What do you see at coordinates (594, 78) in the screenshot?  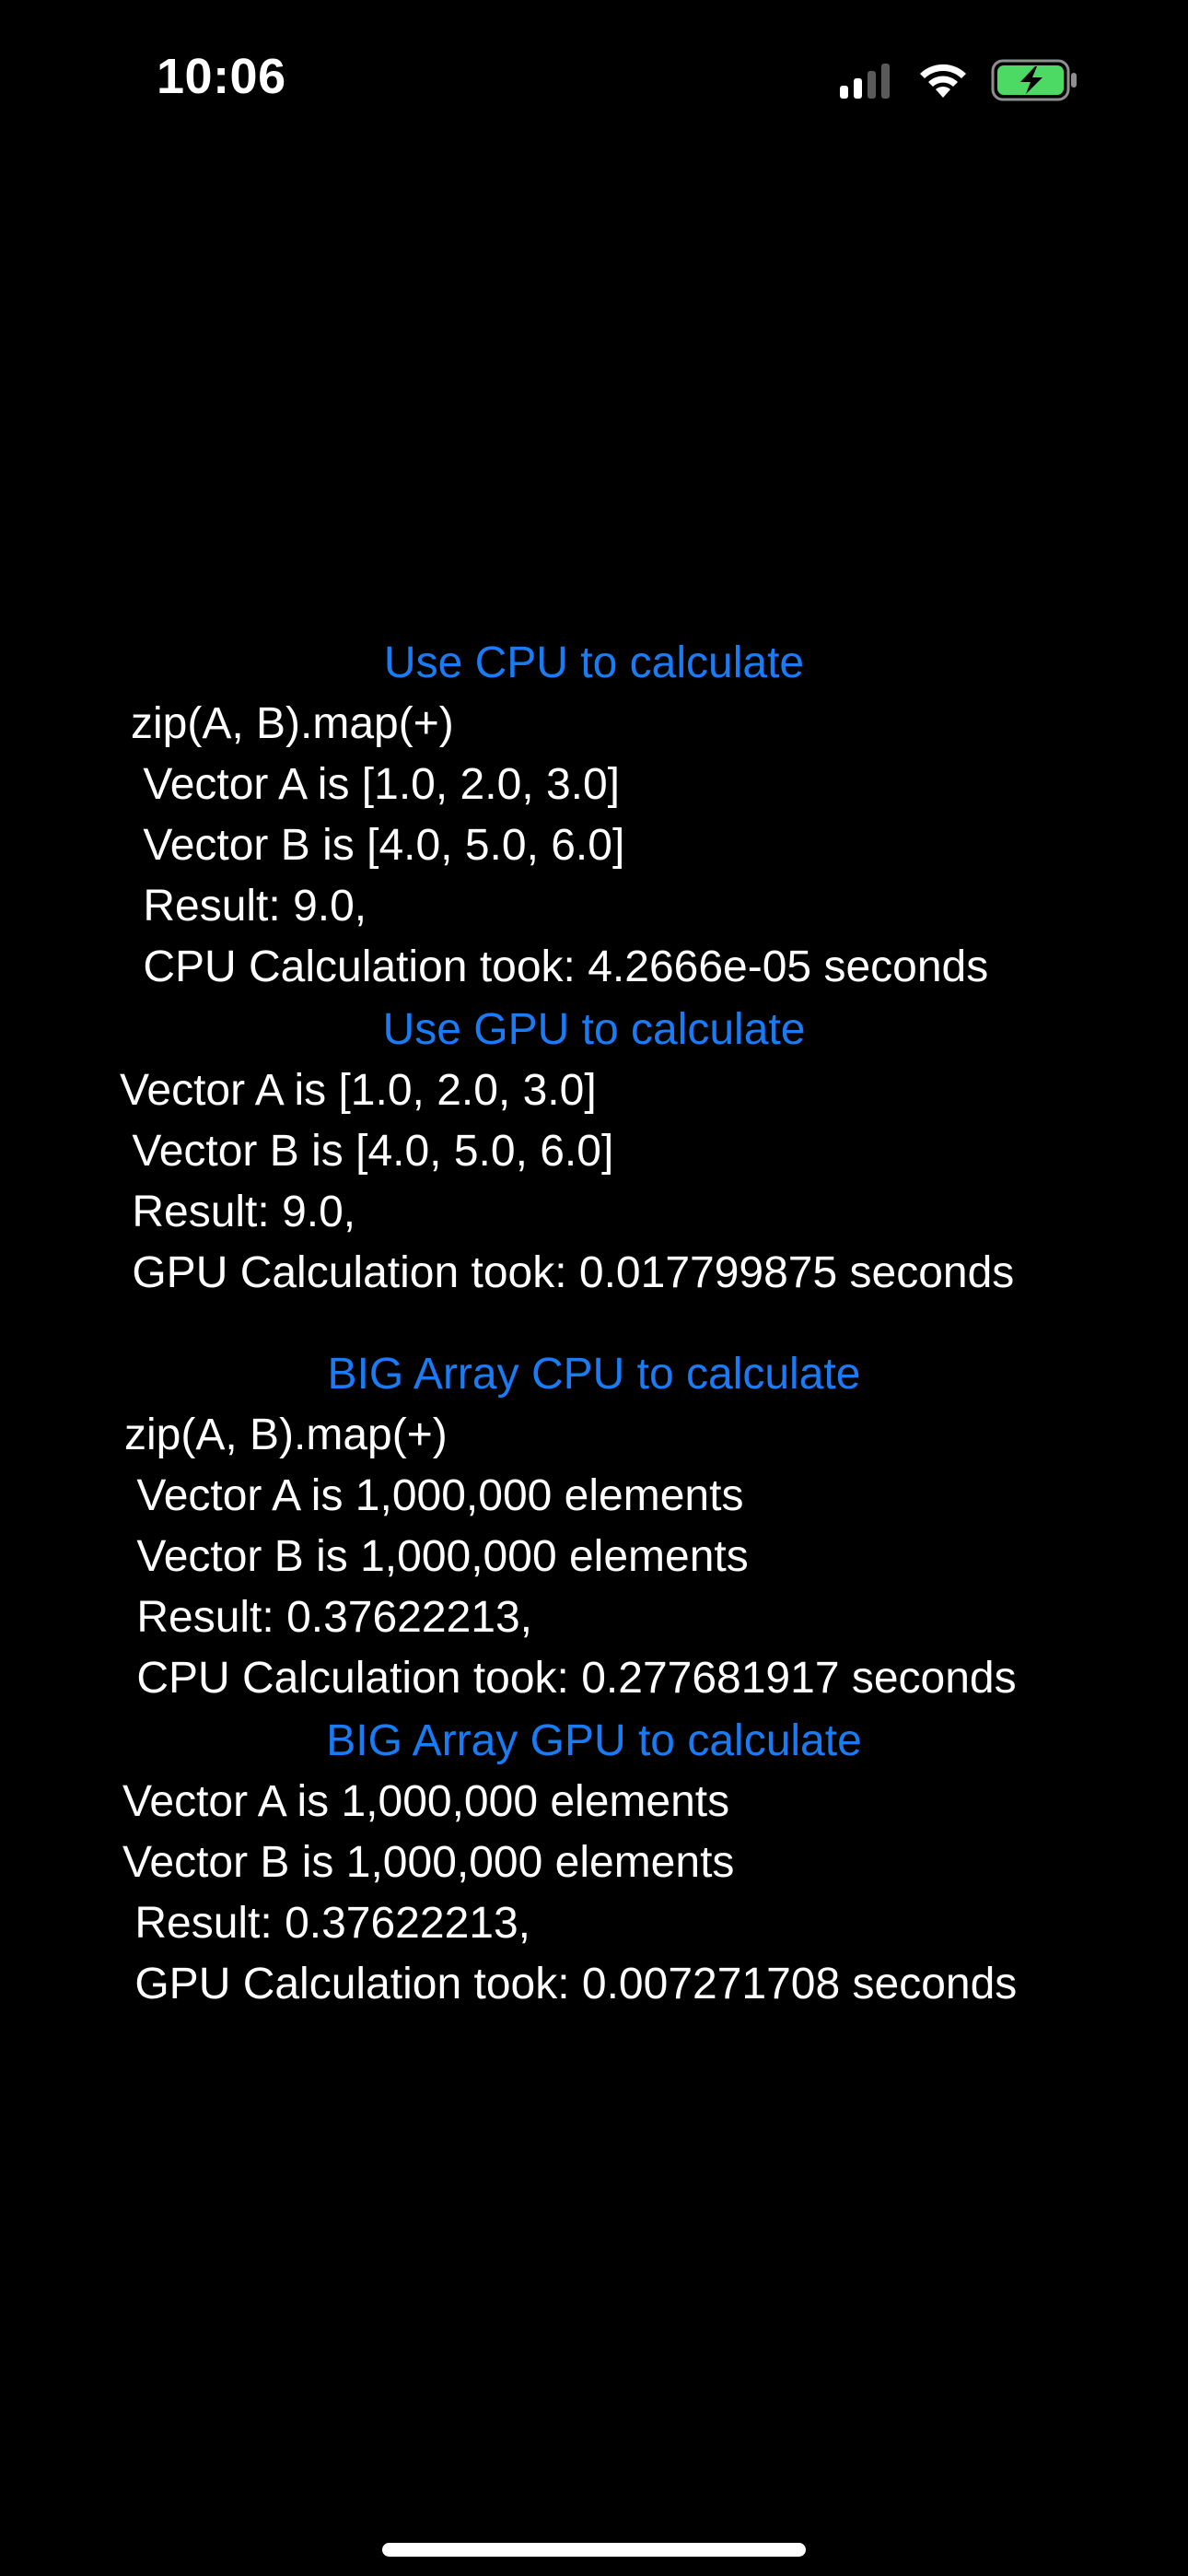 I see `status-bar: 10:06` at bounding box center [594, 78].